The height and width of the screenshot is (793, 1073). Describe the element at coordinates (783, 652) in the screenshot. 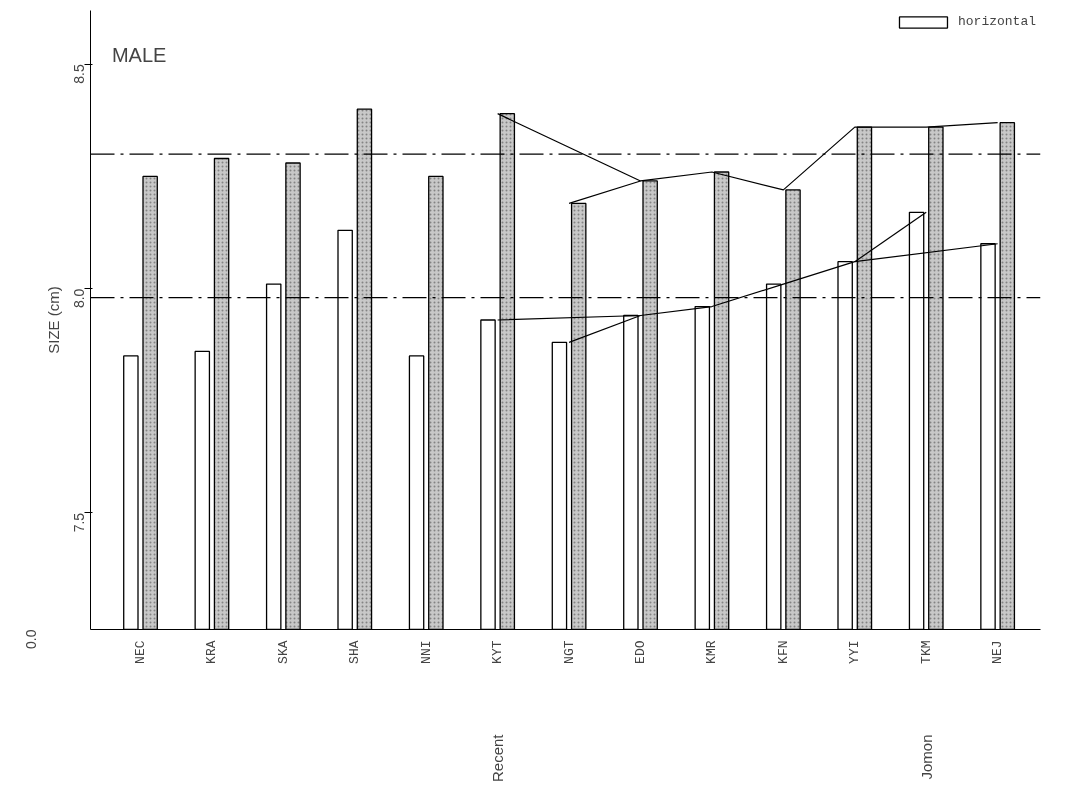

I see `x-tick-label: KFN` at that location.